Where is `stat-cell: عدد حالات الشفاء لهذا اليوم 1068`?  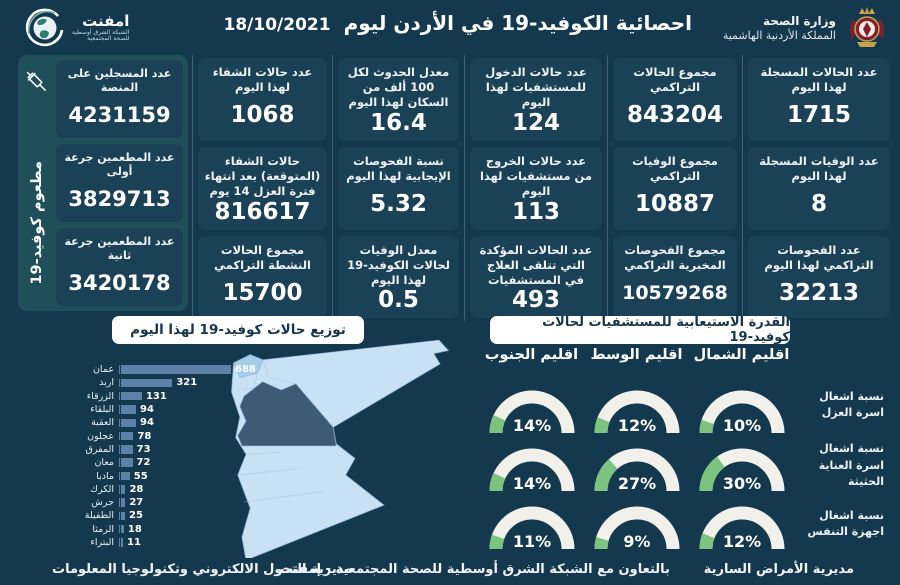
stat-cell: عدد حالات الشفاء لهذا اليوم 1068 is located at coordinates (262, 99).